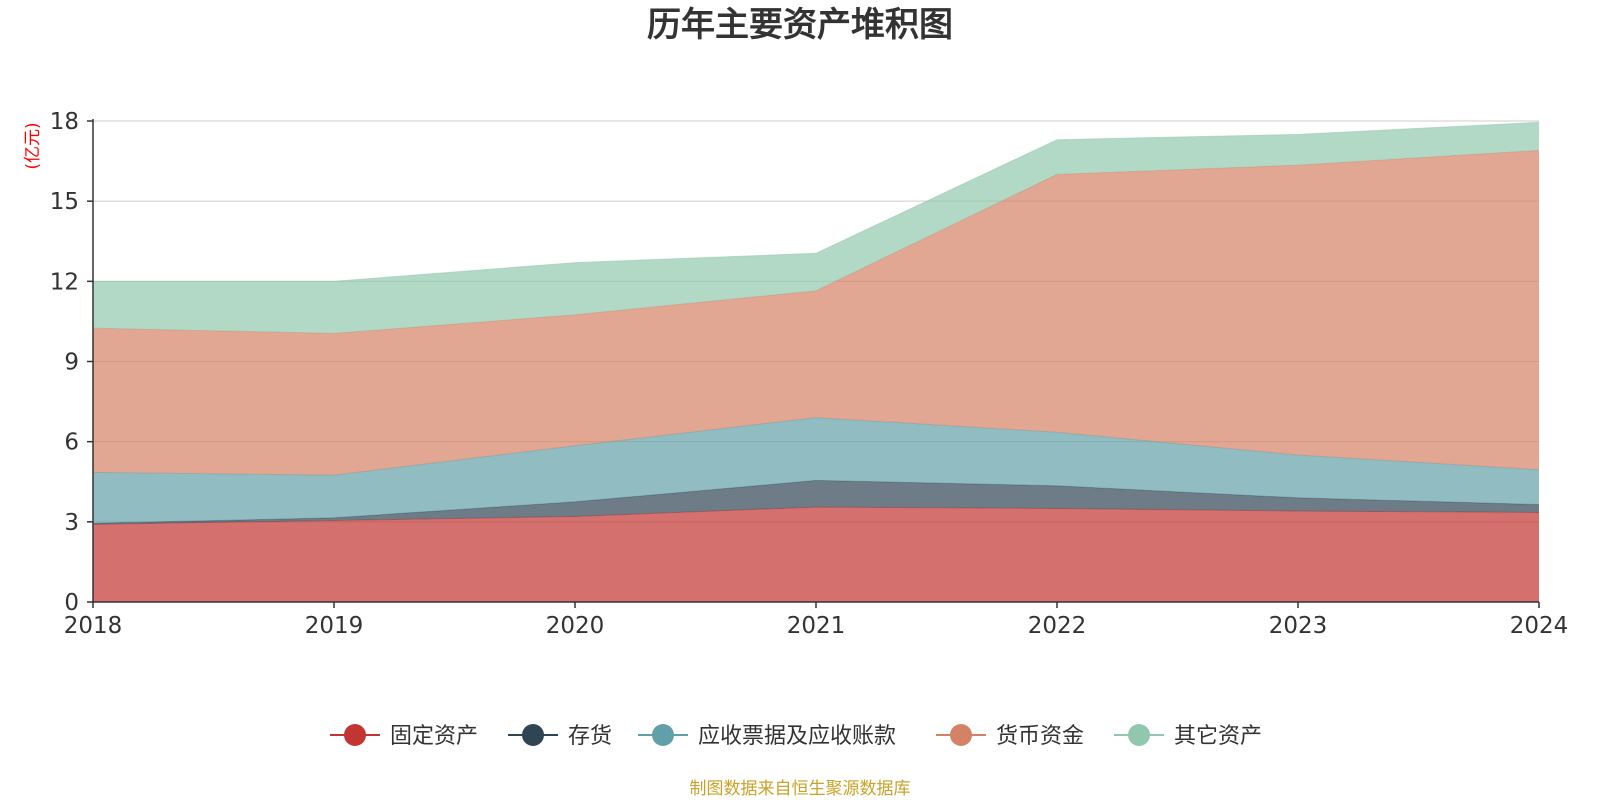 Image resolution: width=1600 pixels, height=800 pixels. What do you see at coordinates (590, 736) in the screenshot?
I see `legend-label: 存货` at bounding box center [590, 736].